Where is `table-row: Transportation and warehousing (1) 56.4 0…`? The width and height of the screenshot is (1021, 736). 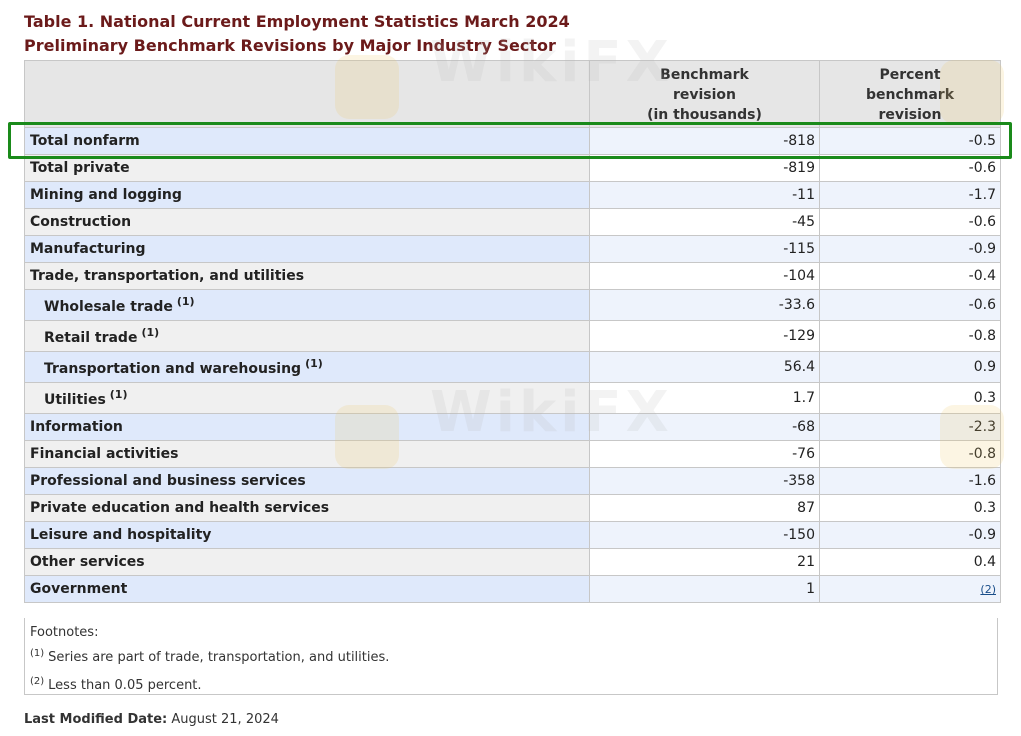 table-row: Transportation and warehousing (1) 56.4 0… is located at coordinates (512, 367).